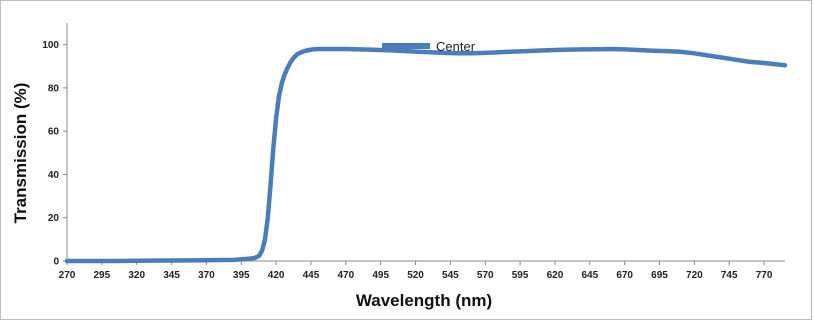 This screenshot has width=814, height=322. I want to click on x-tick-label: 570, so click(485, 275).